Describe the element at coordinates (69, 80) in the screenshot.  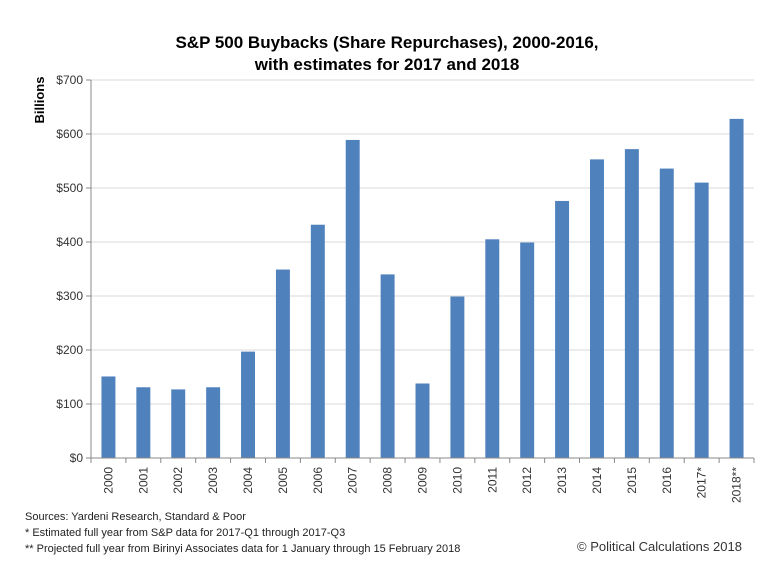
I see `y-tick-label: $700` at that location.